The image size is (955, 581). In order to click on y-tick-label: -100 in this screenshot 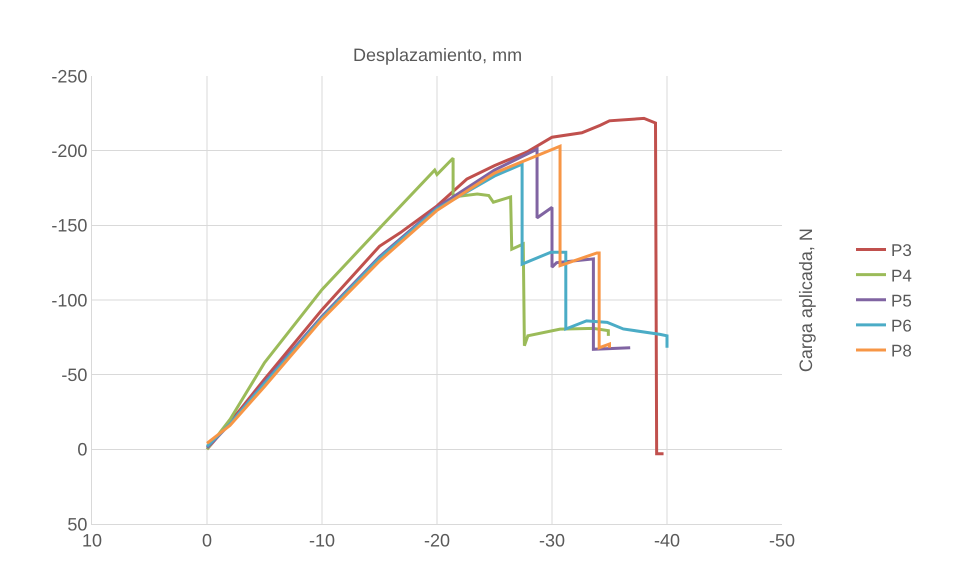, I will do `click(69, 300)`.